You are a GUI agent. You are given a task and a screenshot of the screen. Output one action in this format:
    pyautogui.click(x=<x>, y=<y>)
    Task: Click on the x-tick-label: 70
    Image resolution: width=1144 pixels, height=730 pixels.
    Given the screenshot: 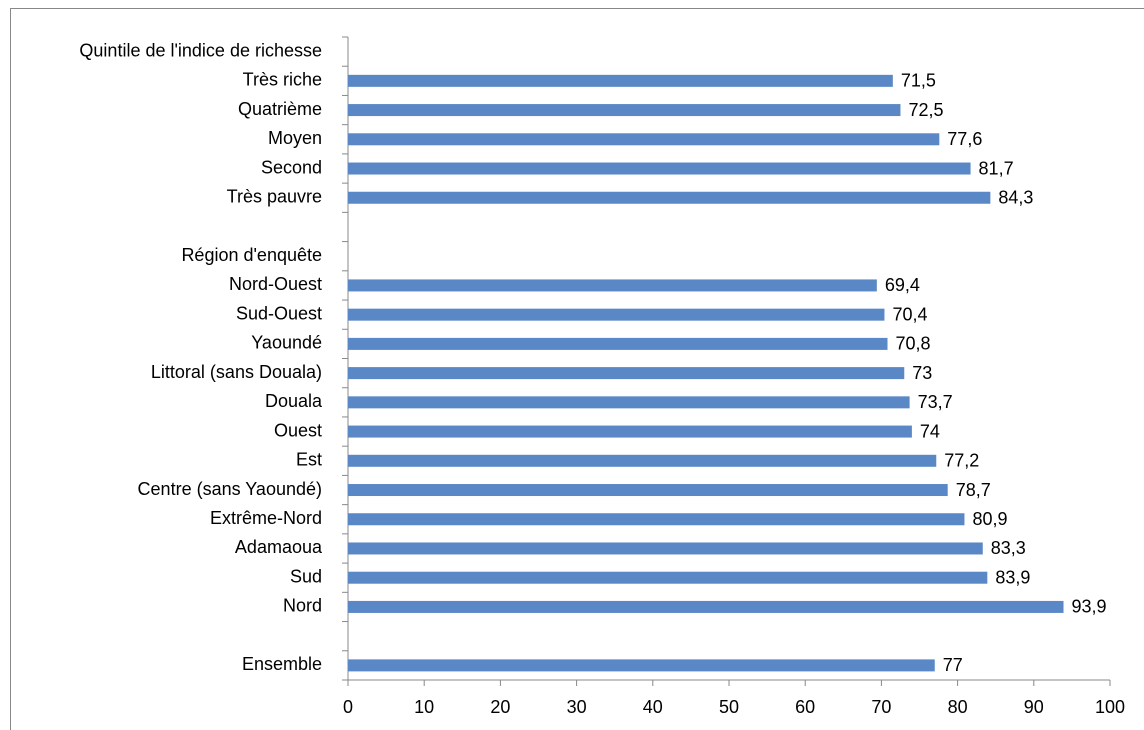 What is the action you would take?
    pyautogui.click(x=881, y=707)
    